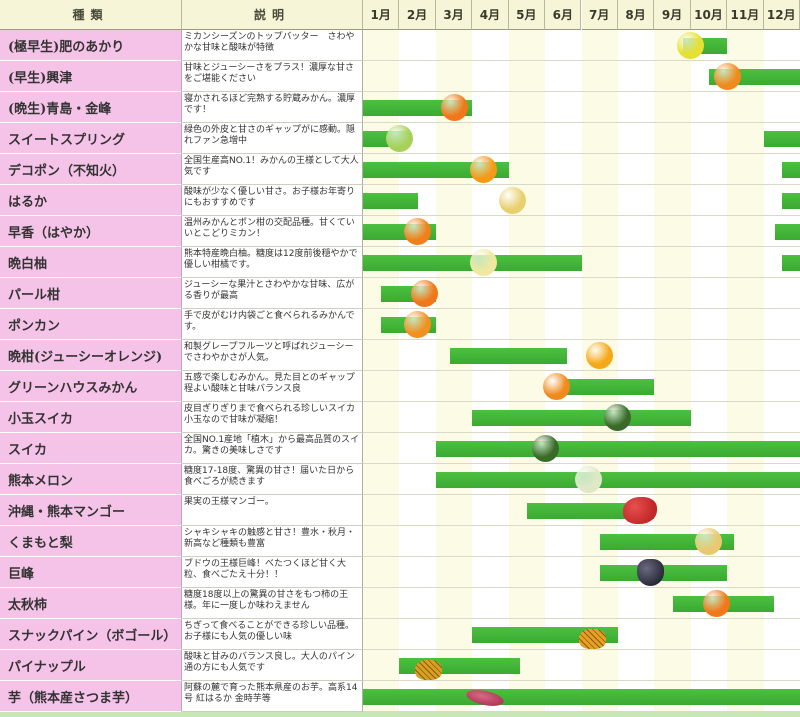 The image size is (800, 717). What do you see at coordinates (672, 15) in the screenshot?
I see `header-month: 9月` at bounding box center [672, 15].